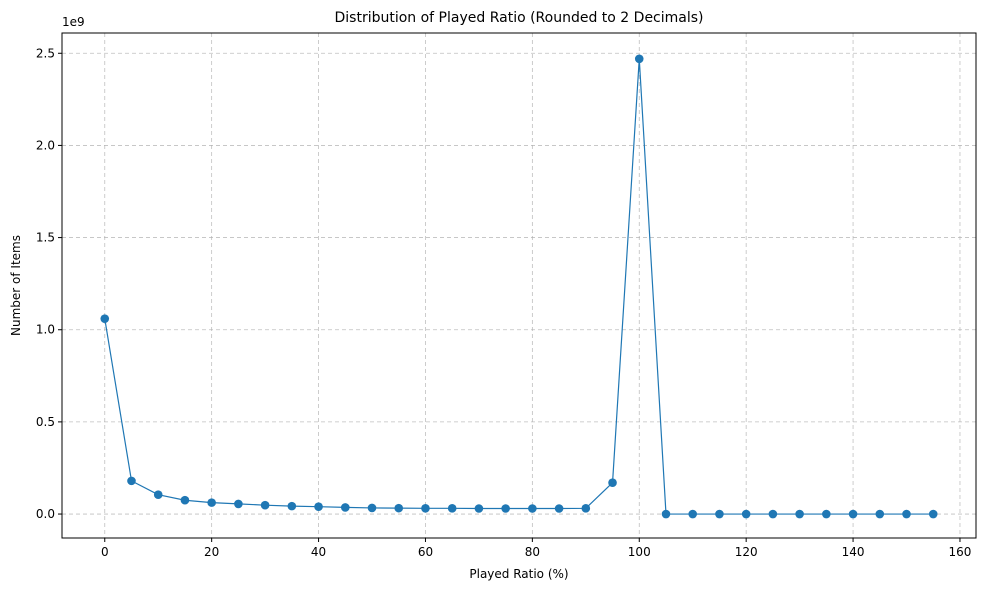  I want to click on x-tick-label: 60, so click(425, 552).